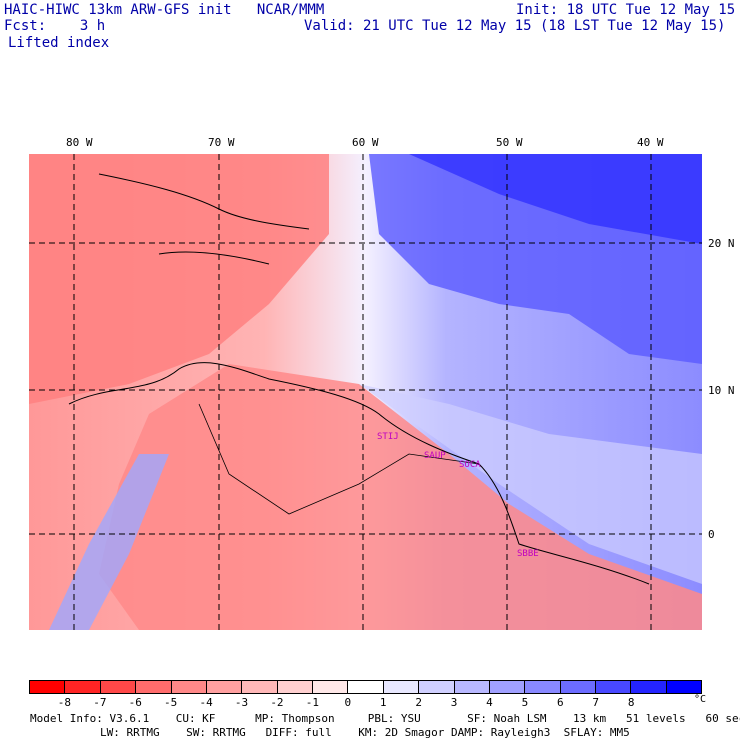  What do you see at coordinates (489, 702) in the screenshot?
I see `colorbar-tick-label: 4` at bounding box center [489, 702].